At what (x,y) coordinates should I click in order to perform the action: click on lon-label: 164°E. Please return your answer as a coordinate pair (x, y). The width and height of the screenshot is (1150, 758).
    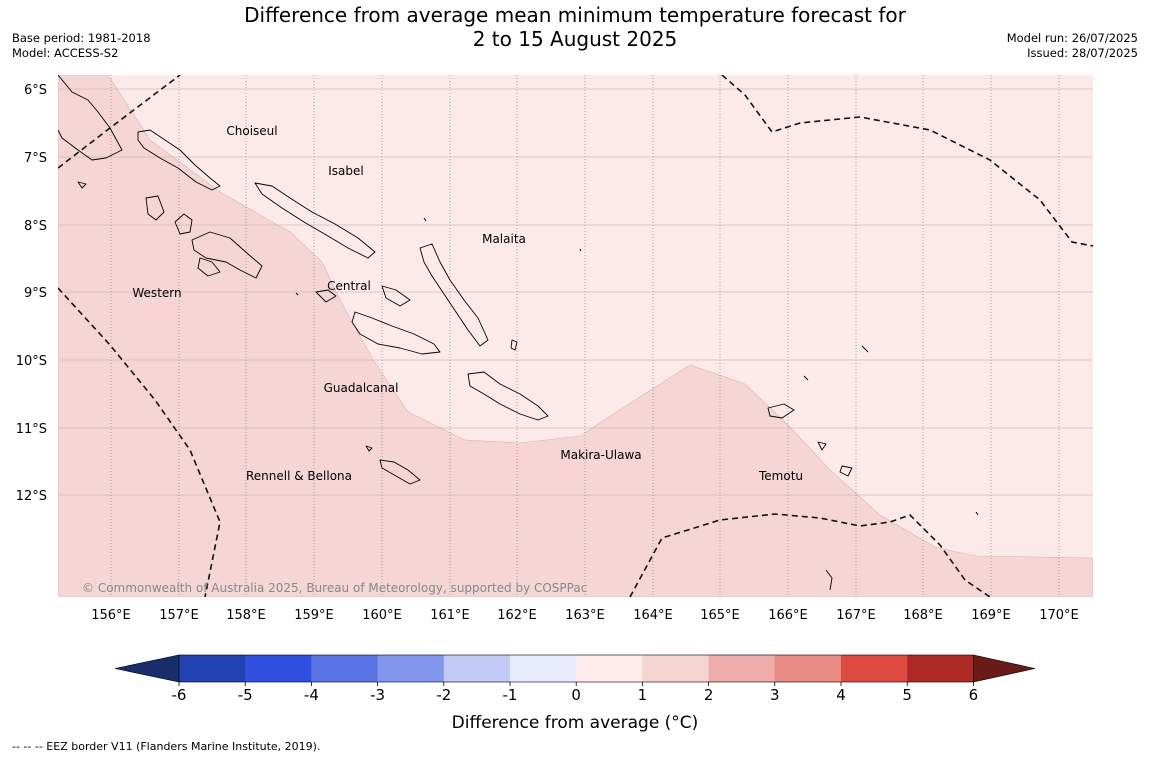
    Looking at the image, I should click on (653, 615).